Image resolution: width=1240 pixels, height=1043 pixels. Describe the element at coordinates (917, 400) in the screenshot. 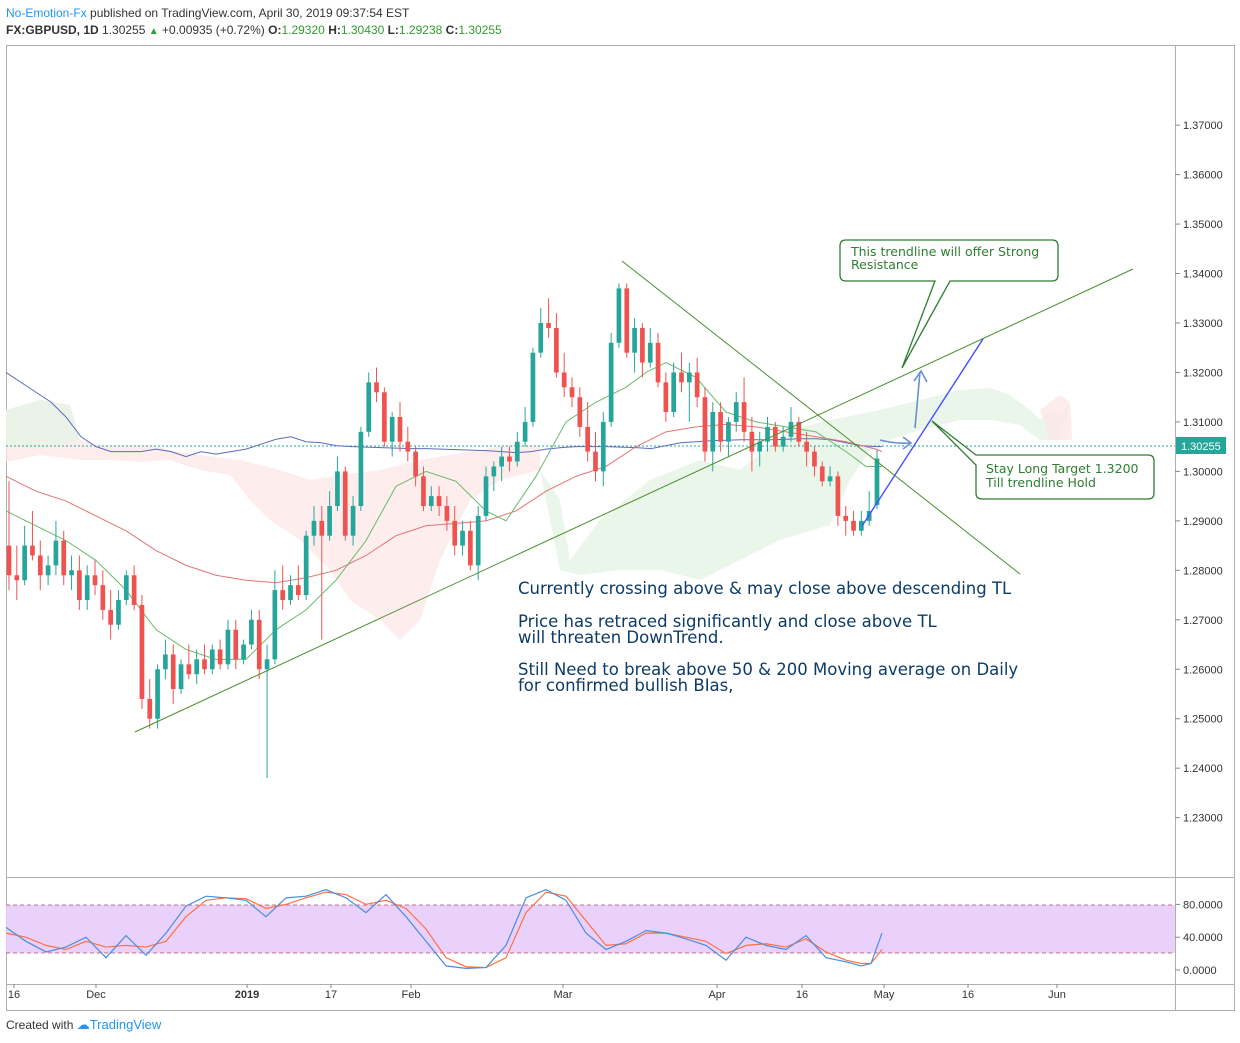

I see `arrow-up-icon` at that location.